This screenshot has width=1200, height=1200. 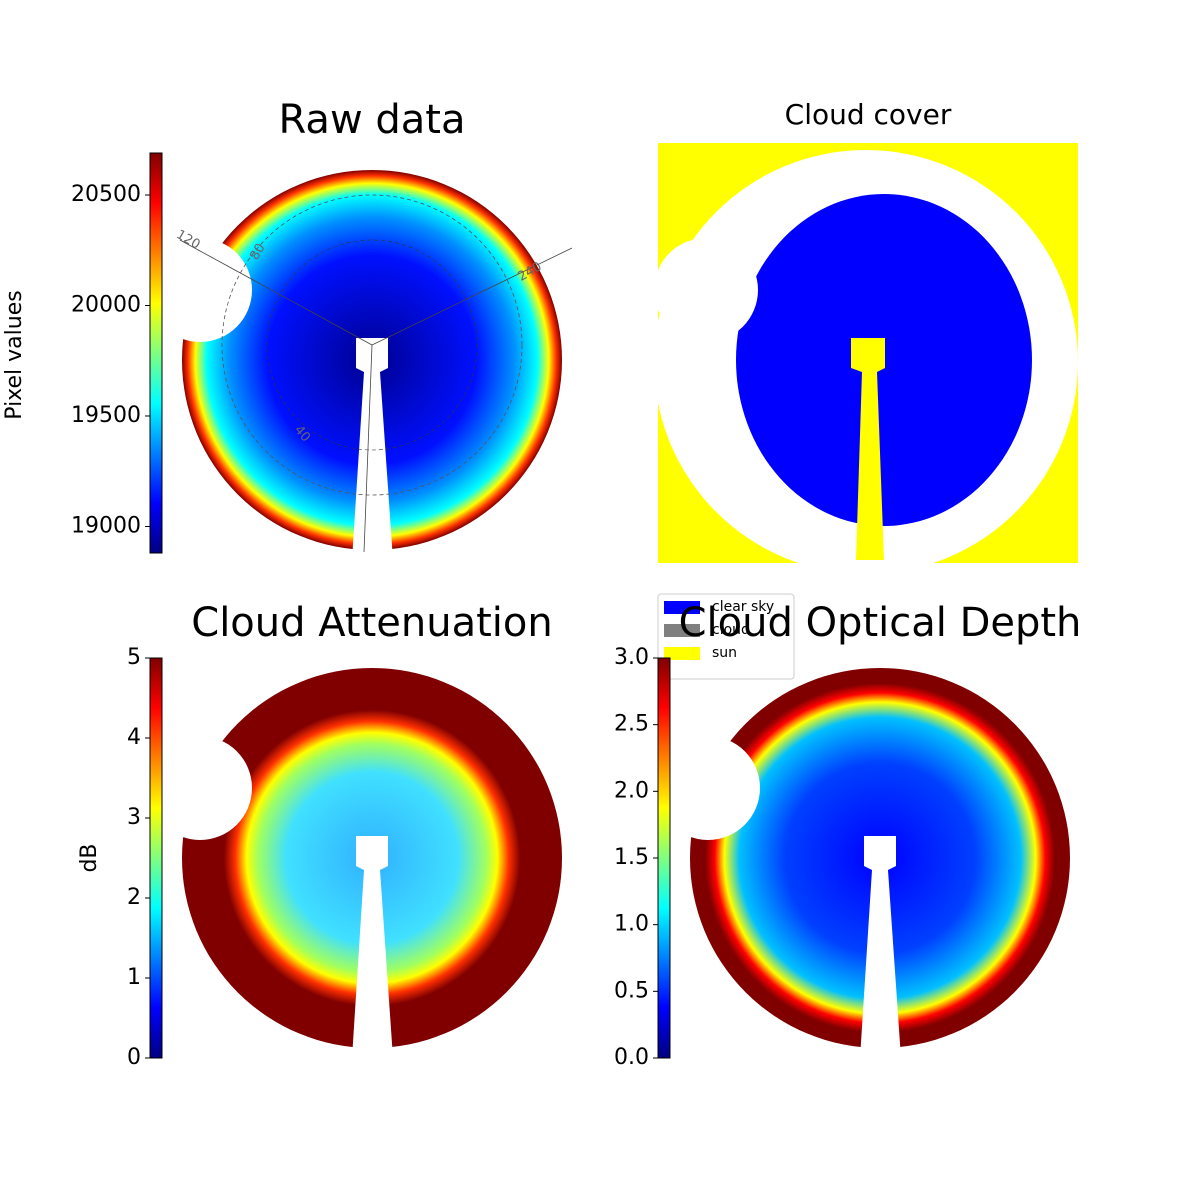 What do you see at coordinates (631, 724) in the screenshot?
I see `colorbar-tick-label: 2.5` at bounding box center [631, 724].